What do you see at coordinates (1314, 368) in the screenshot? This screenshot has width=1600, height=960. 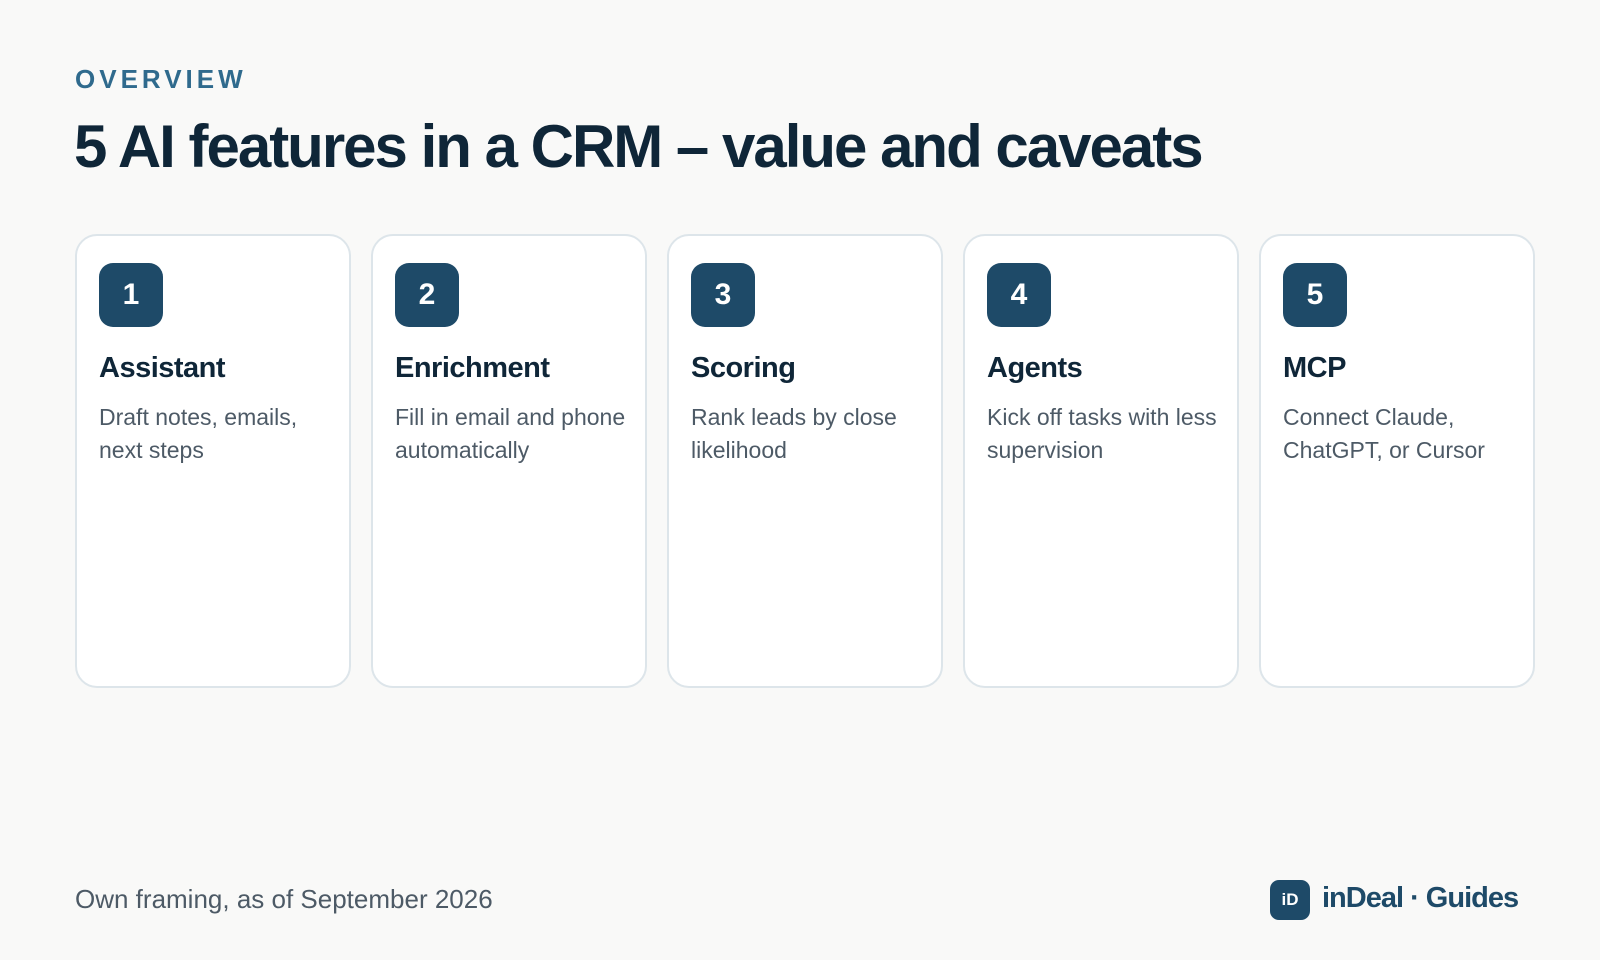 I see `card-title: MCP` at bounding box center [1314, 368].